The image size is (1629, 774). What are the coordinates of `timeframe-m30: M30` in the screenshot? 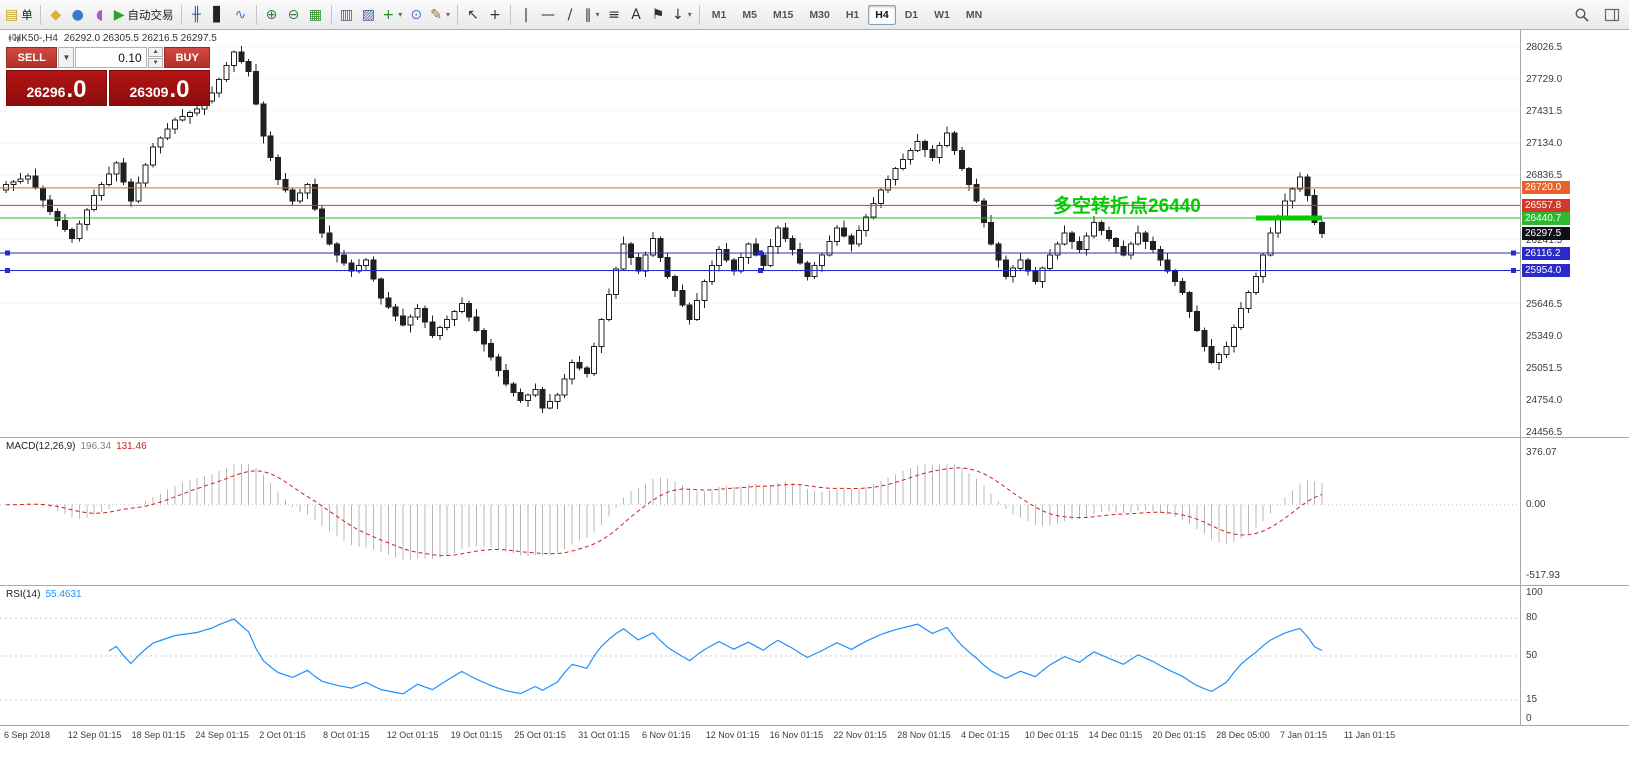 It's located at (819, 14).